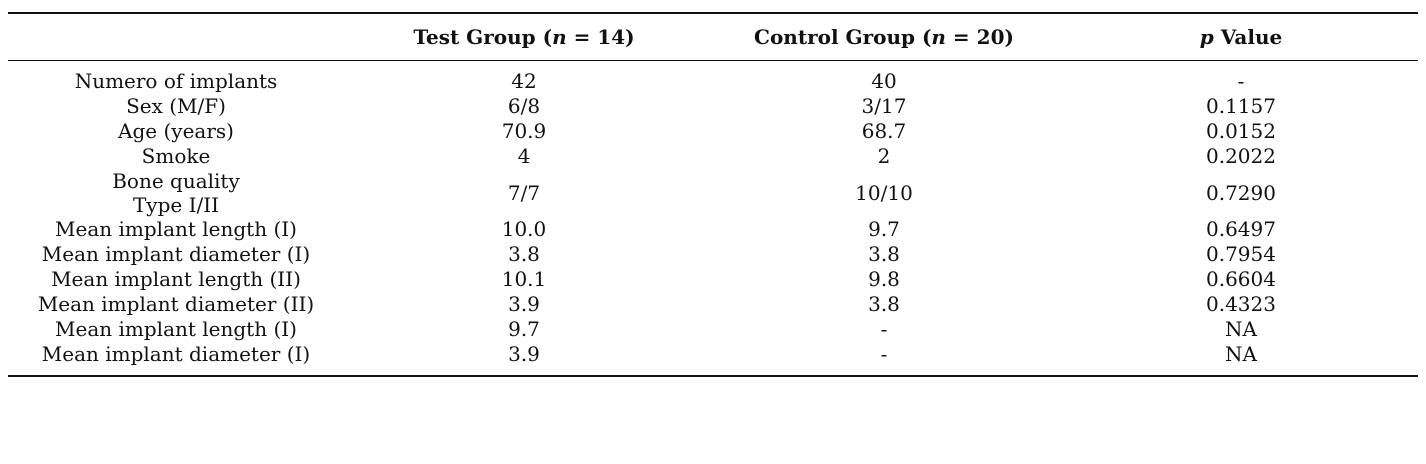 Image resolution: width=1426 pixels, height=464 pixels. Describe the element at coordinates (524, 192) in the screenshot. I see `test-value: 7/7` at that location.